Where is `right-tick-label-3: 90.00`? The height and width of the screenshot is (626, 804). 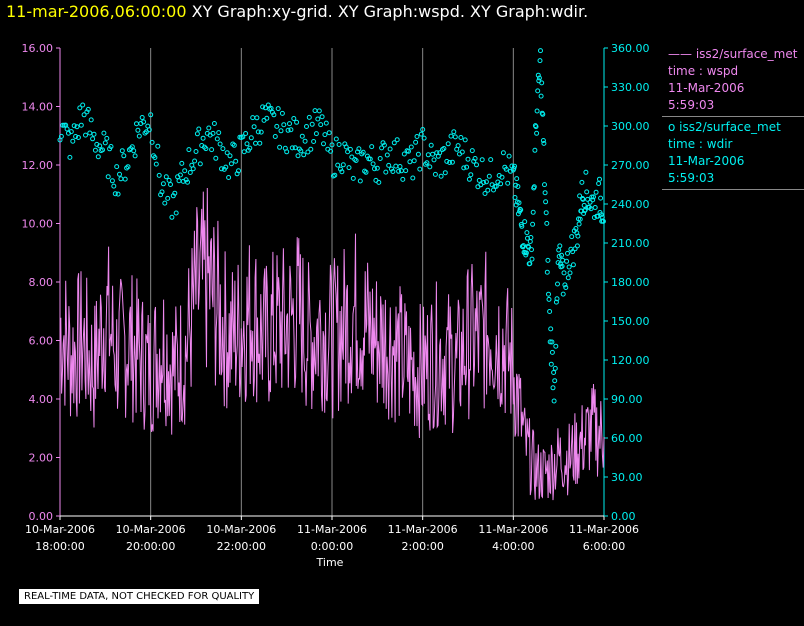 right-tick-label-3: 90.00 is located at coordinates (627, 399).